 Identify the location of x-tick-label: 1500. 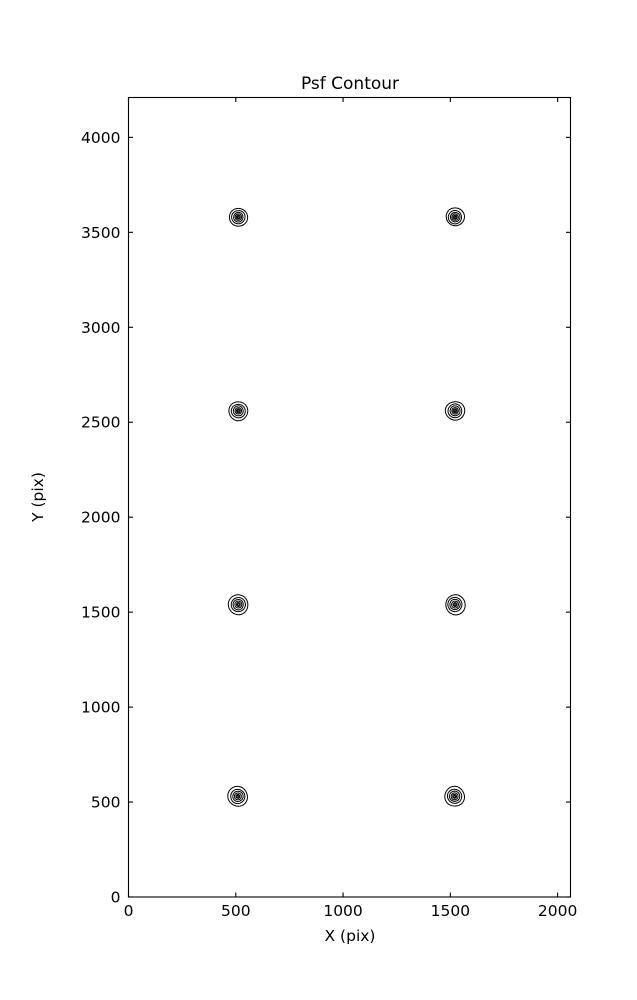
(450, 911).